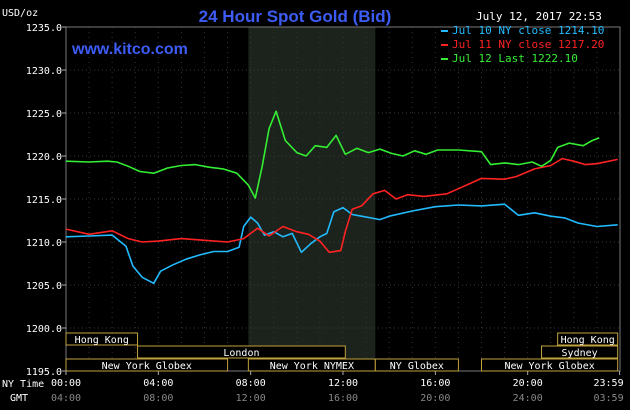 This screenshot has width=630, height=410. I want to click on session-label: New York NYMEX, so click(312, 366).